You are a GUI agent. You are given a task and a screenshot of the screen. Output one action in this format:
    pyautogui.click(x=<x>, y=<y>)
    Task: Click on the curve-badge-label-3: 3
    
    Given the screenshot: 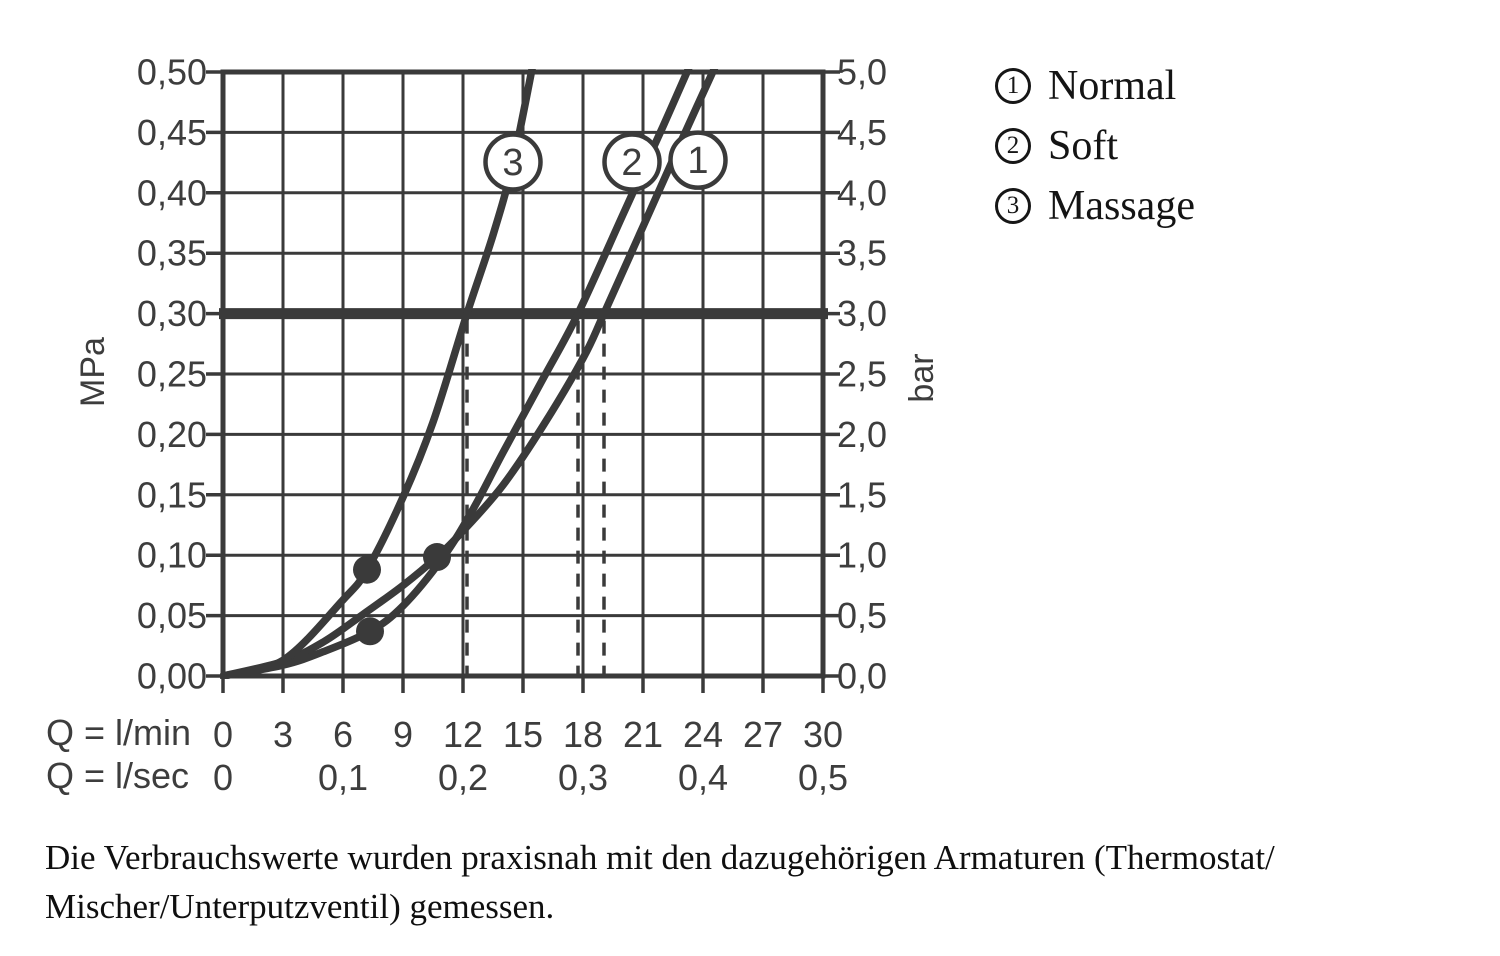 What is the action you would take?
    pyautogui.click(x=512, y=163)
    